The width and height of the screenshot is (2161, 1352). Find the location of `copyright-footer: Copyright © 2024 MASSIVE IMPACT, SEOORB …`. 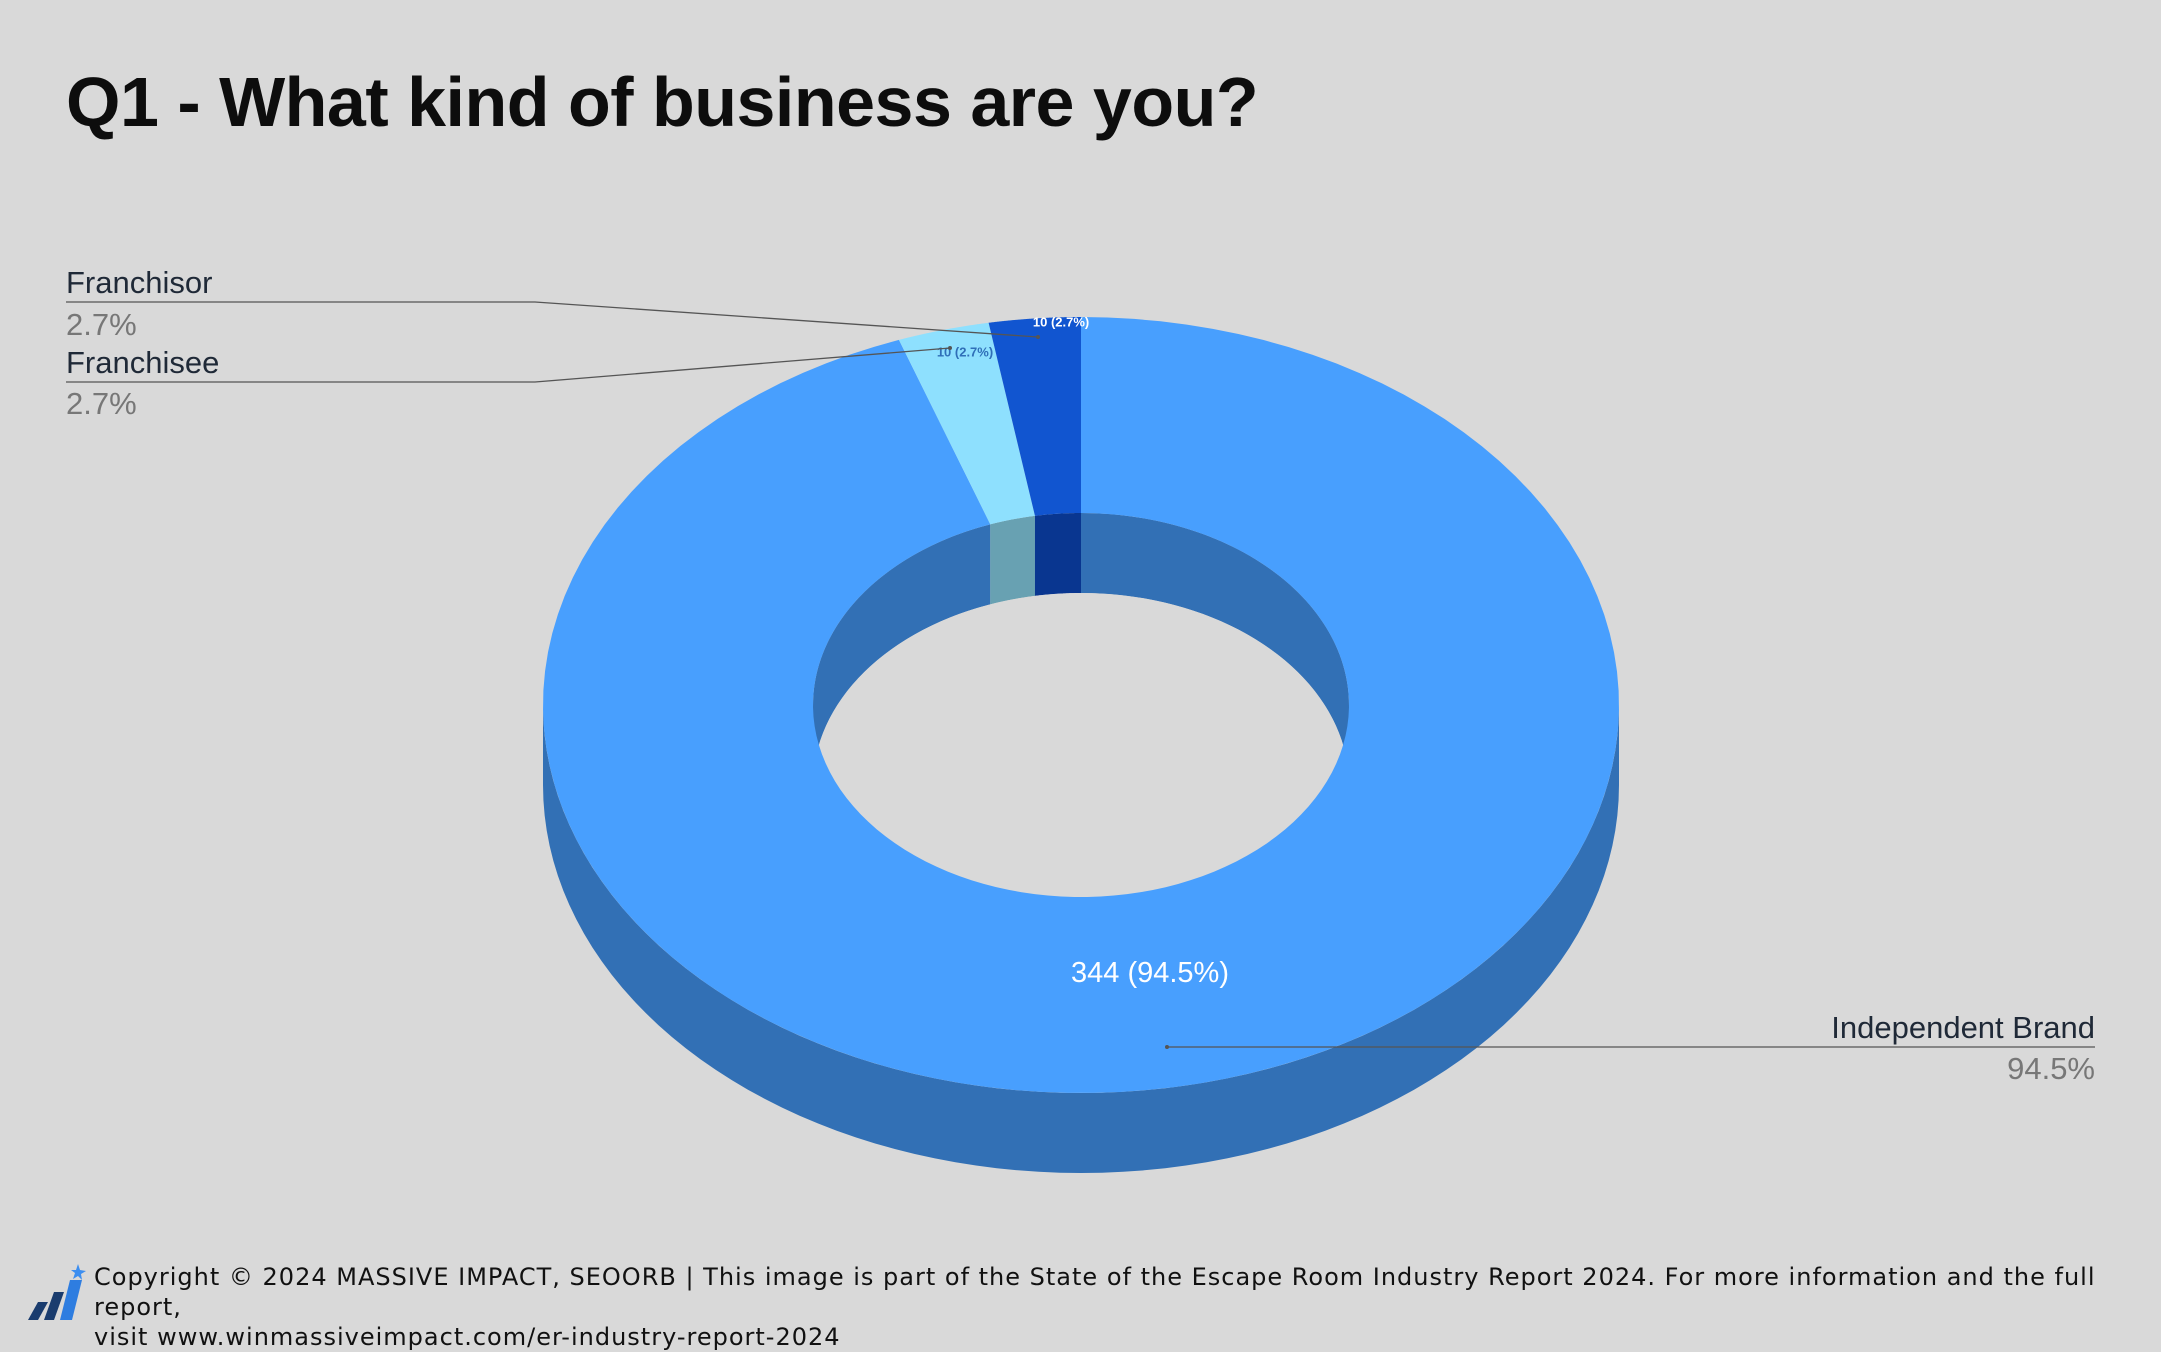

copyright-footer: Copyright © 2024 MASSIVE IMPACT, SEOORB … is located at coordinates (1124, 1307).